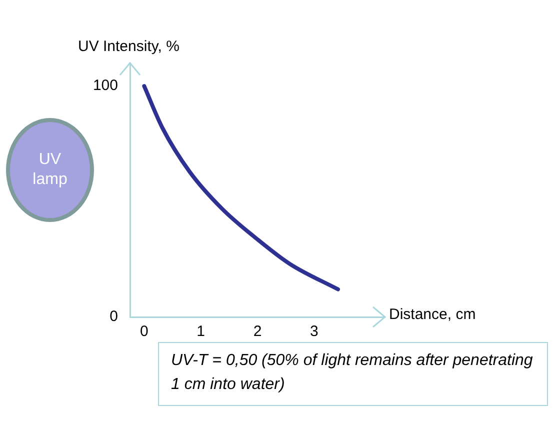 The image size is (559, 440). What do you see at coordinates (50, 170) in the screenshot?
I see `lamp-icon: UV lamp` at bounding box center [50, 170].